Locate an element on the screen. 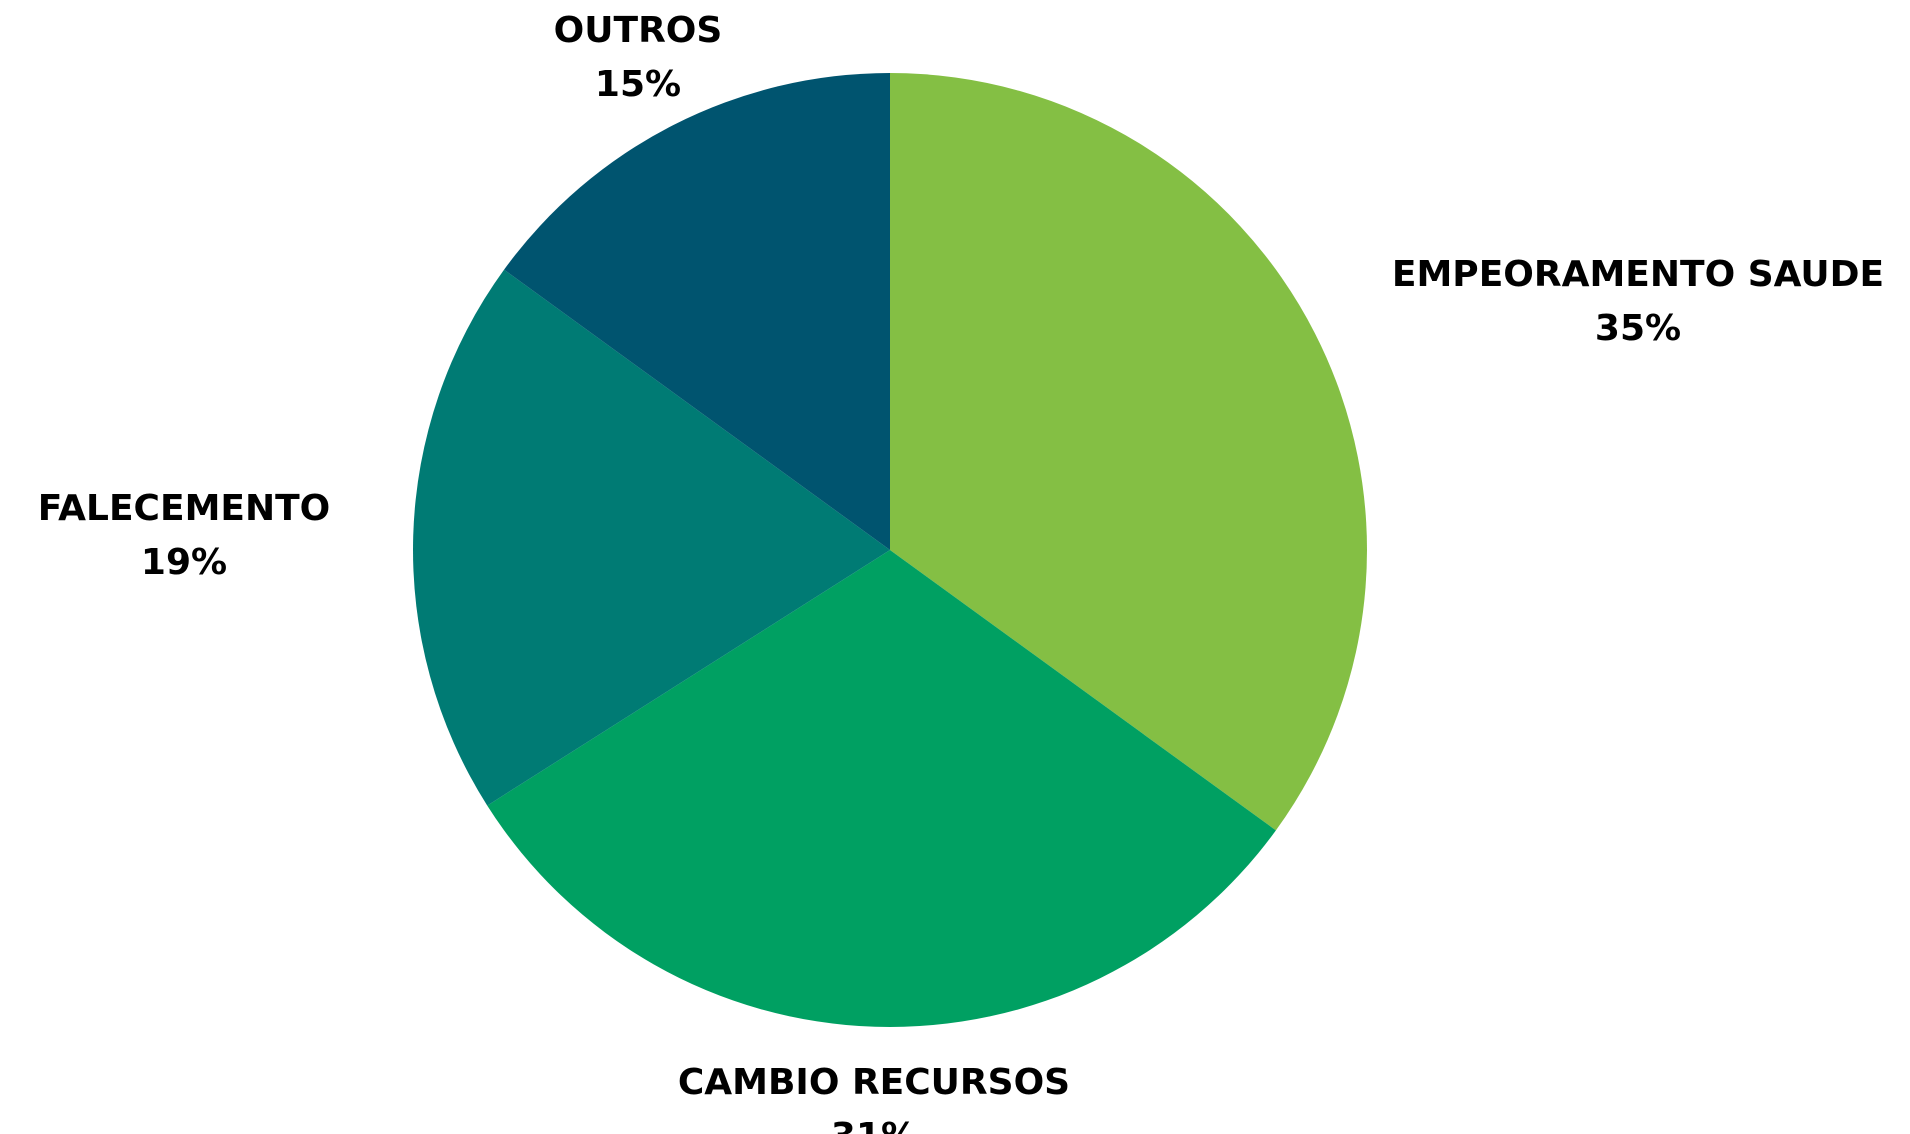  slice-category-label: OUTROS is located at coordinates (638, 30).